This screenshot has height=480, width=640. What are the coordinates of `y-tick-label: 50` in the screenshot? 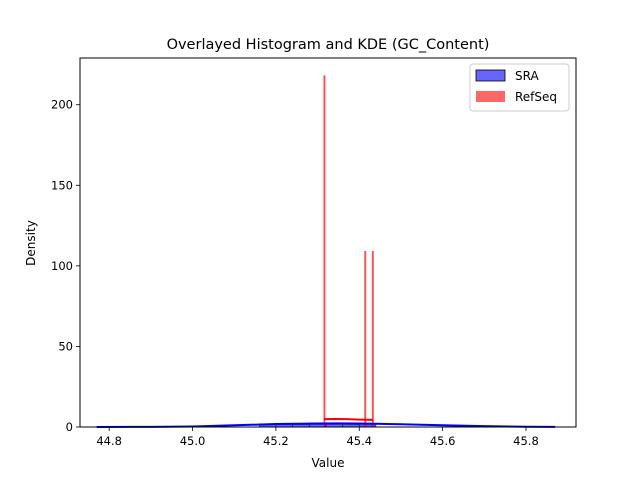 It's located at (65, 346).